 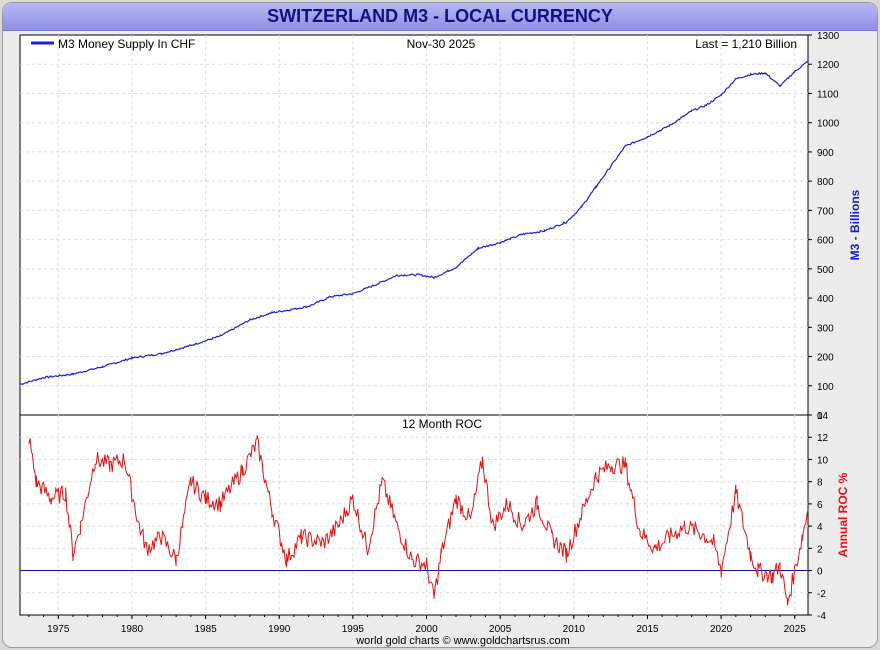 I want to click on title-bar: SWITZERLAND M3 - LOCAL CURRENCY, so click(x=440, y=17).